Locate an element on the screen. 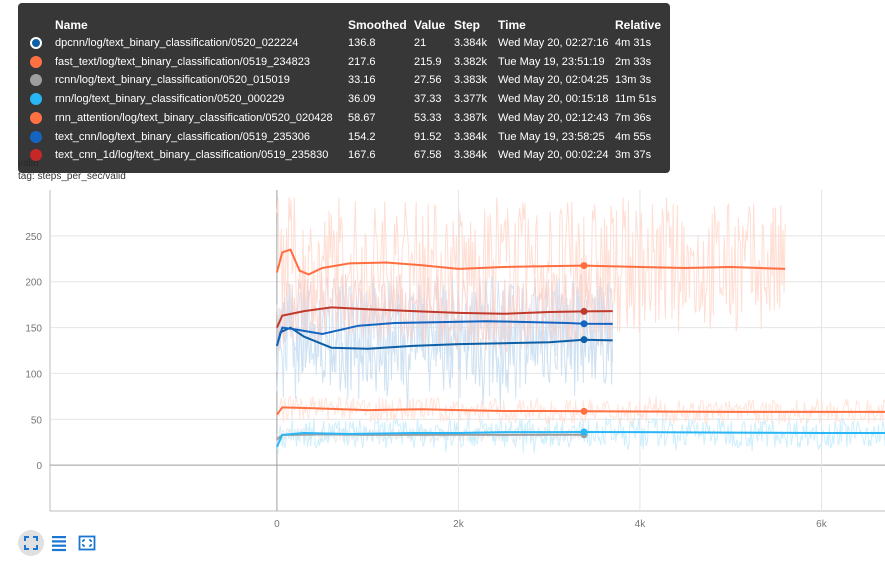  fit-domain-button is located at coordinates (87, 543).